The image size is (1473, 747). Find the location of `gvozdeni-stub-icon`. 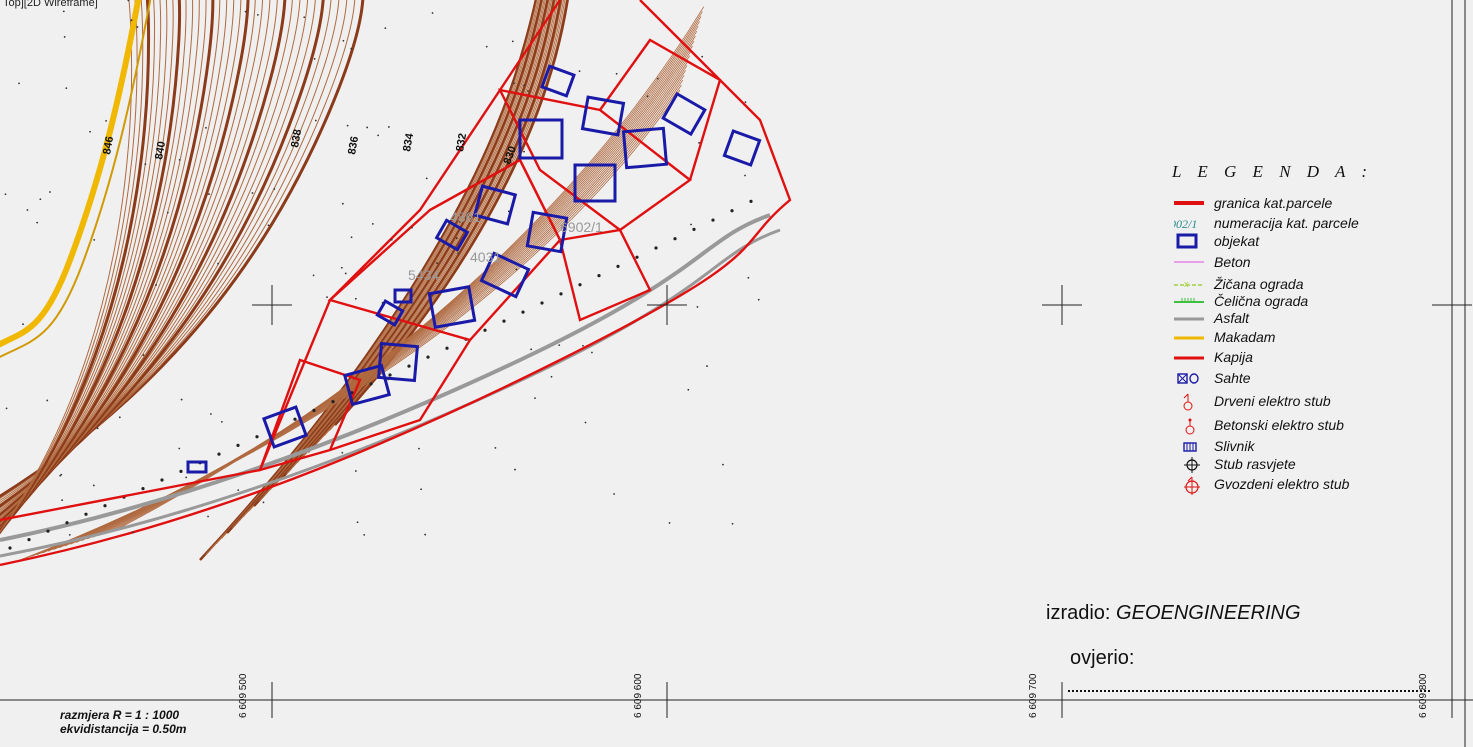

gvozdeni-stub-icon is located at coordinates (1192, 485).